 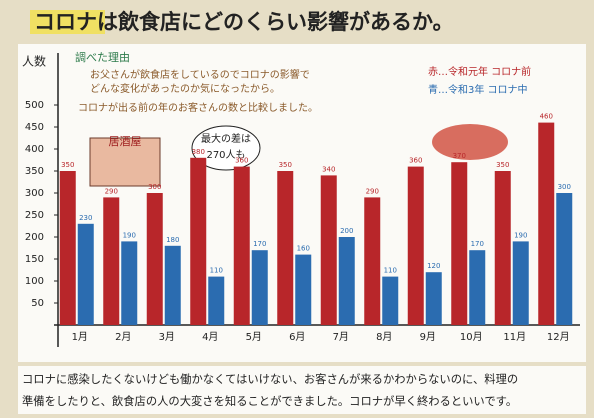 I want to click on y-tick-label: 300, so click(x=34, y=193).